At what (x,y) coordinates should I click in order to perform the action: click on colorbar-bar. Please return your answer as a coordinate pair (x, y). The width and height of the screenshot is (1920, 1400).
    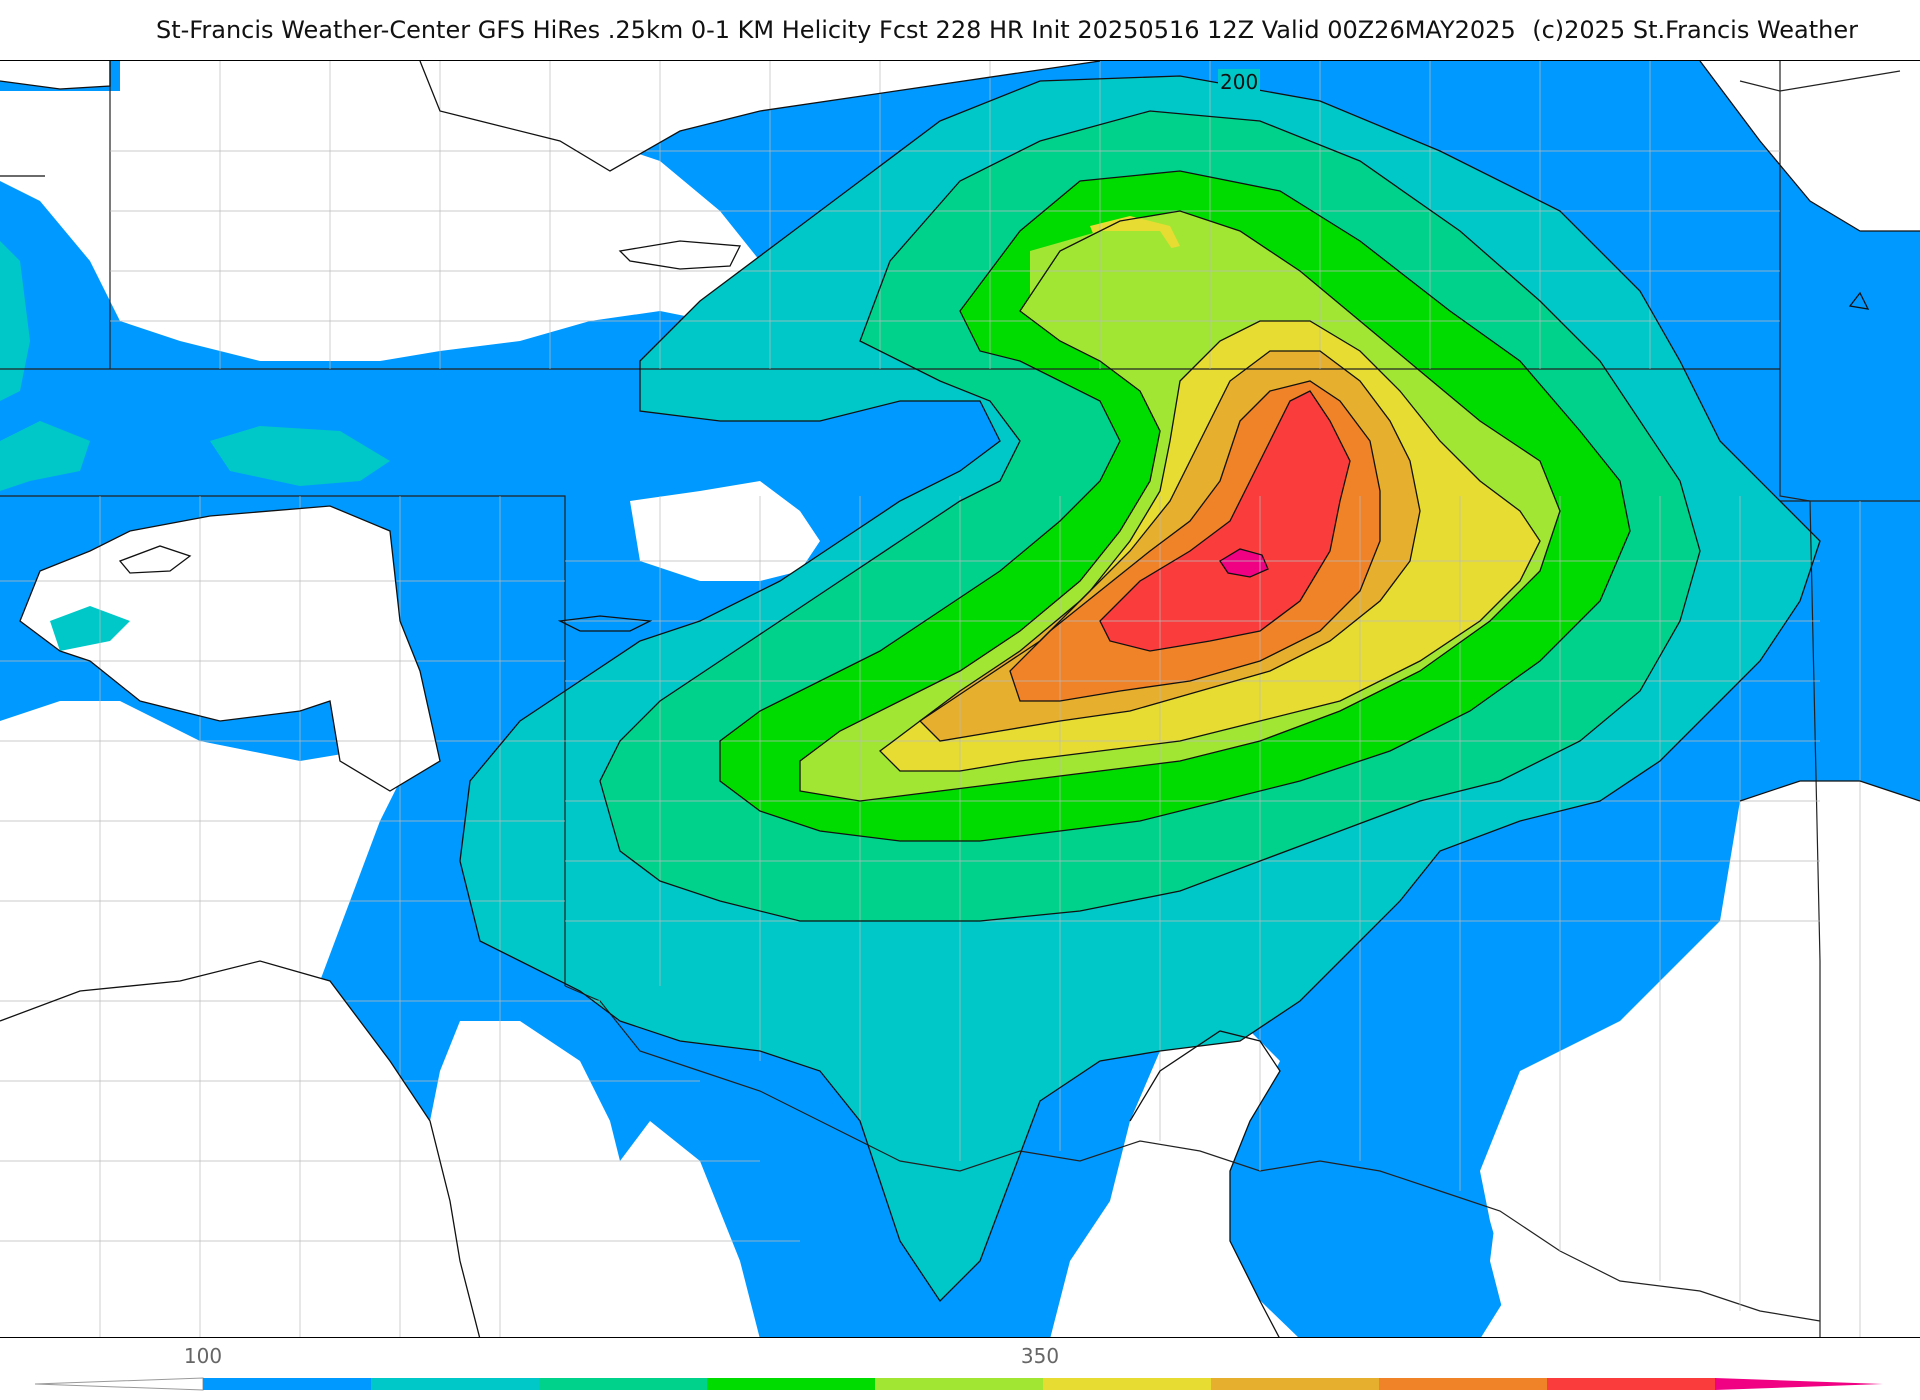
    Looking at the image, I should click on (958, 1384).